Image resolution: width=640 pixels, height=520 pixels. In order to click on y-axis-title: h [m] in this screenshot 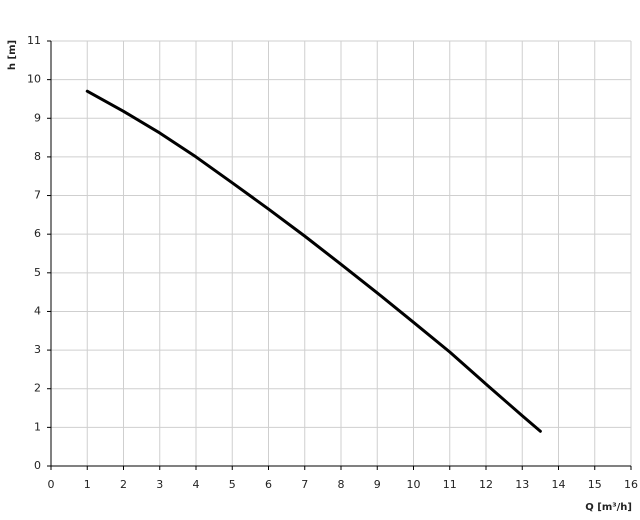, I will do `click(12, 55)`.